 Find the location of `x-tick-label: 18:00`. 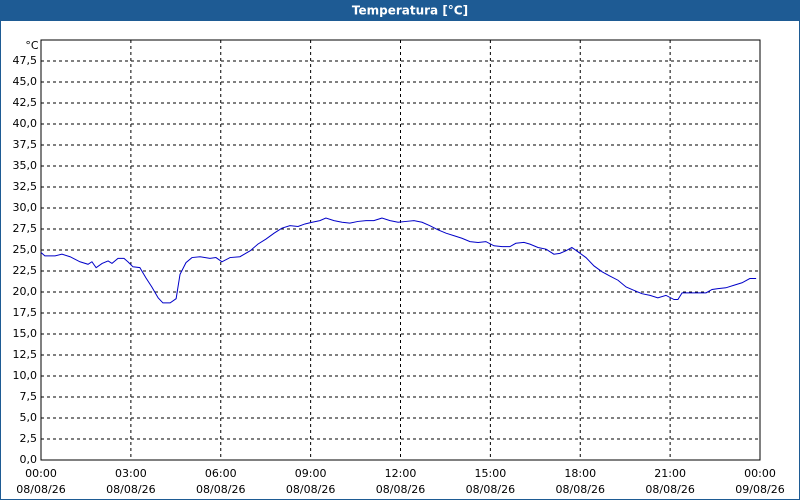

x-tick-label: 18:00 is located at coordinates (580, 473).